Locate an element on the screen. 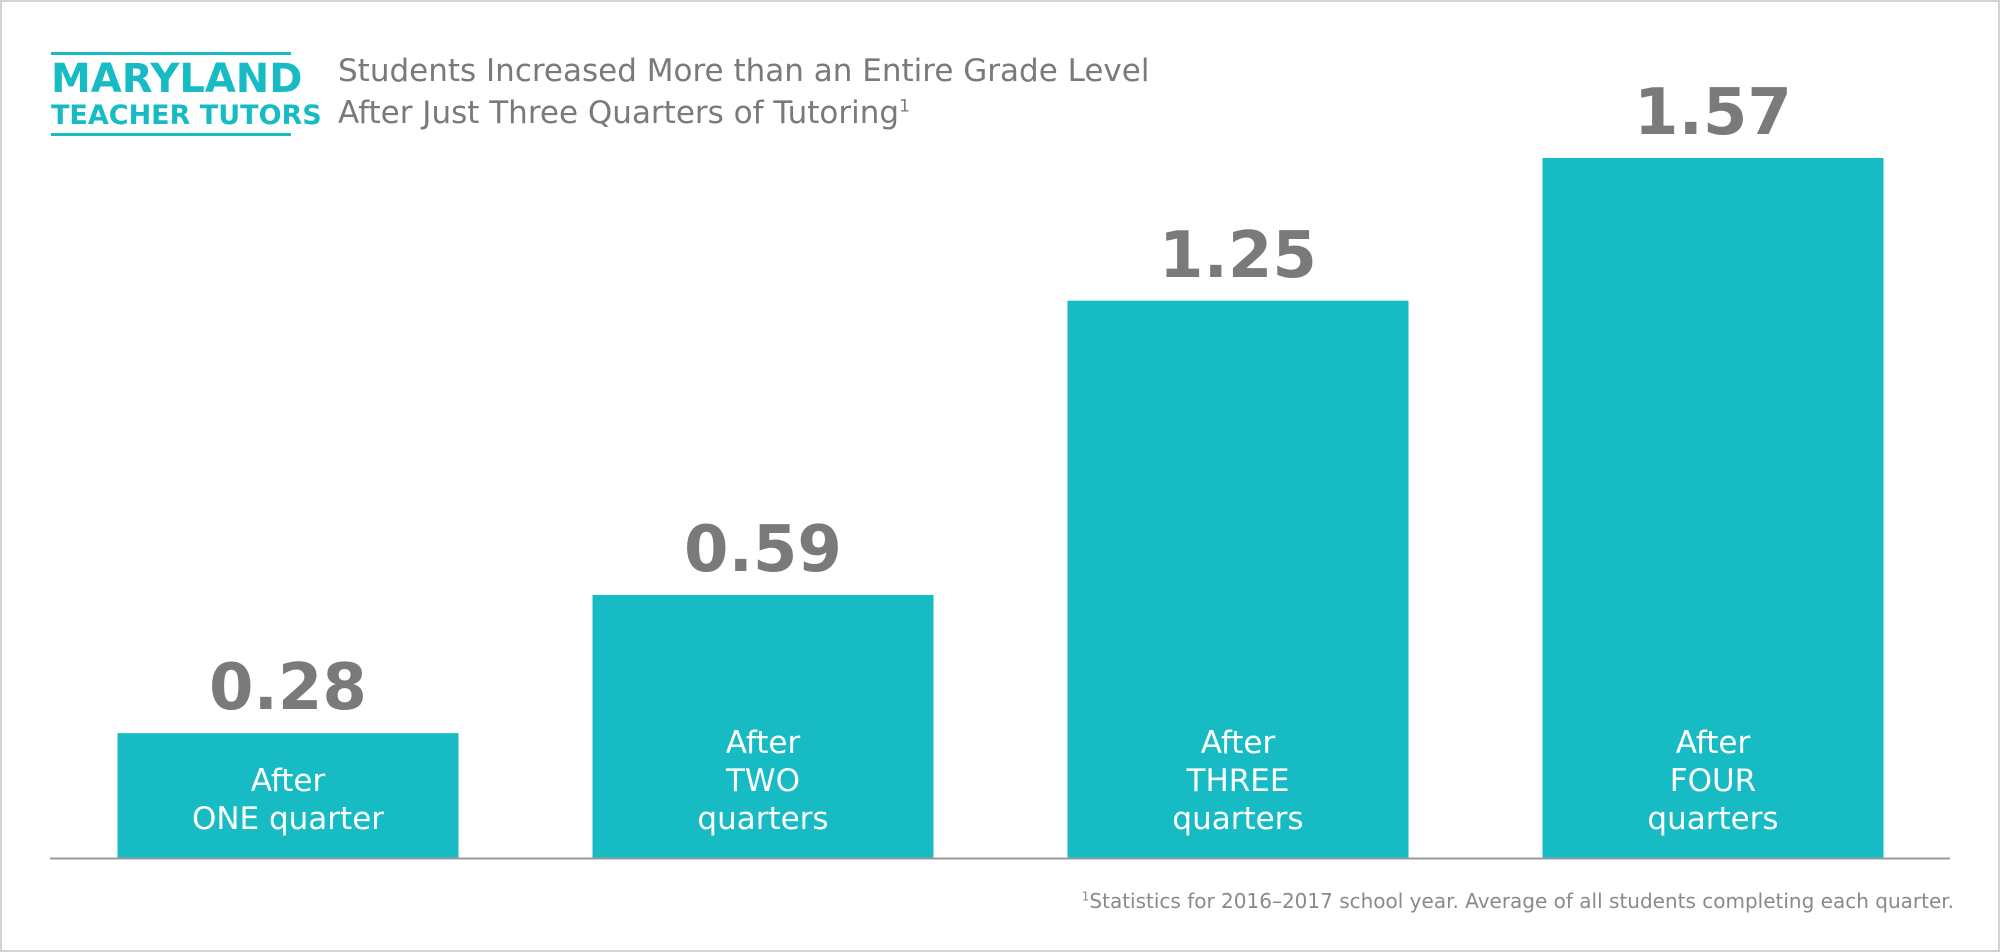 The height and width of the screenshot is (952, 2000). value-label-2: 0.59 is located at coordinates (763, 549).